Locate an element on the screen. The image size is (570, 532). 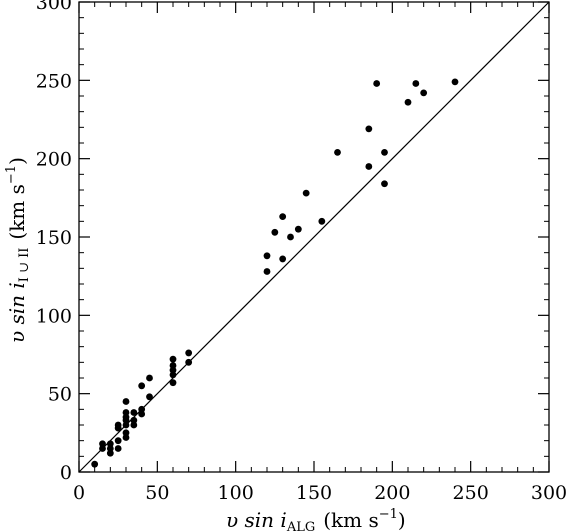
y-tick-label: 50 is located at coordinates (60, 395).